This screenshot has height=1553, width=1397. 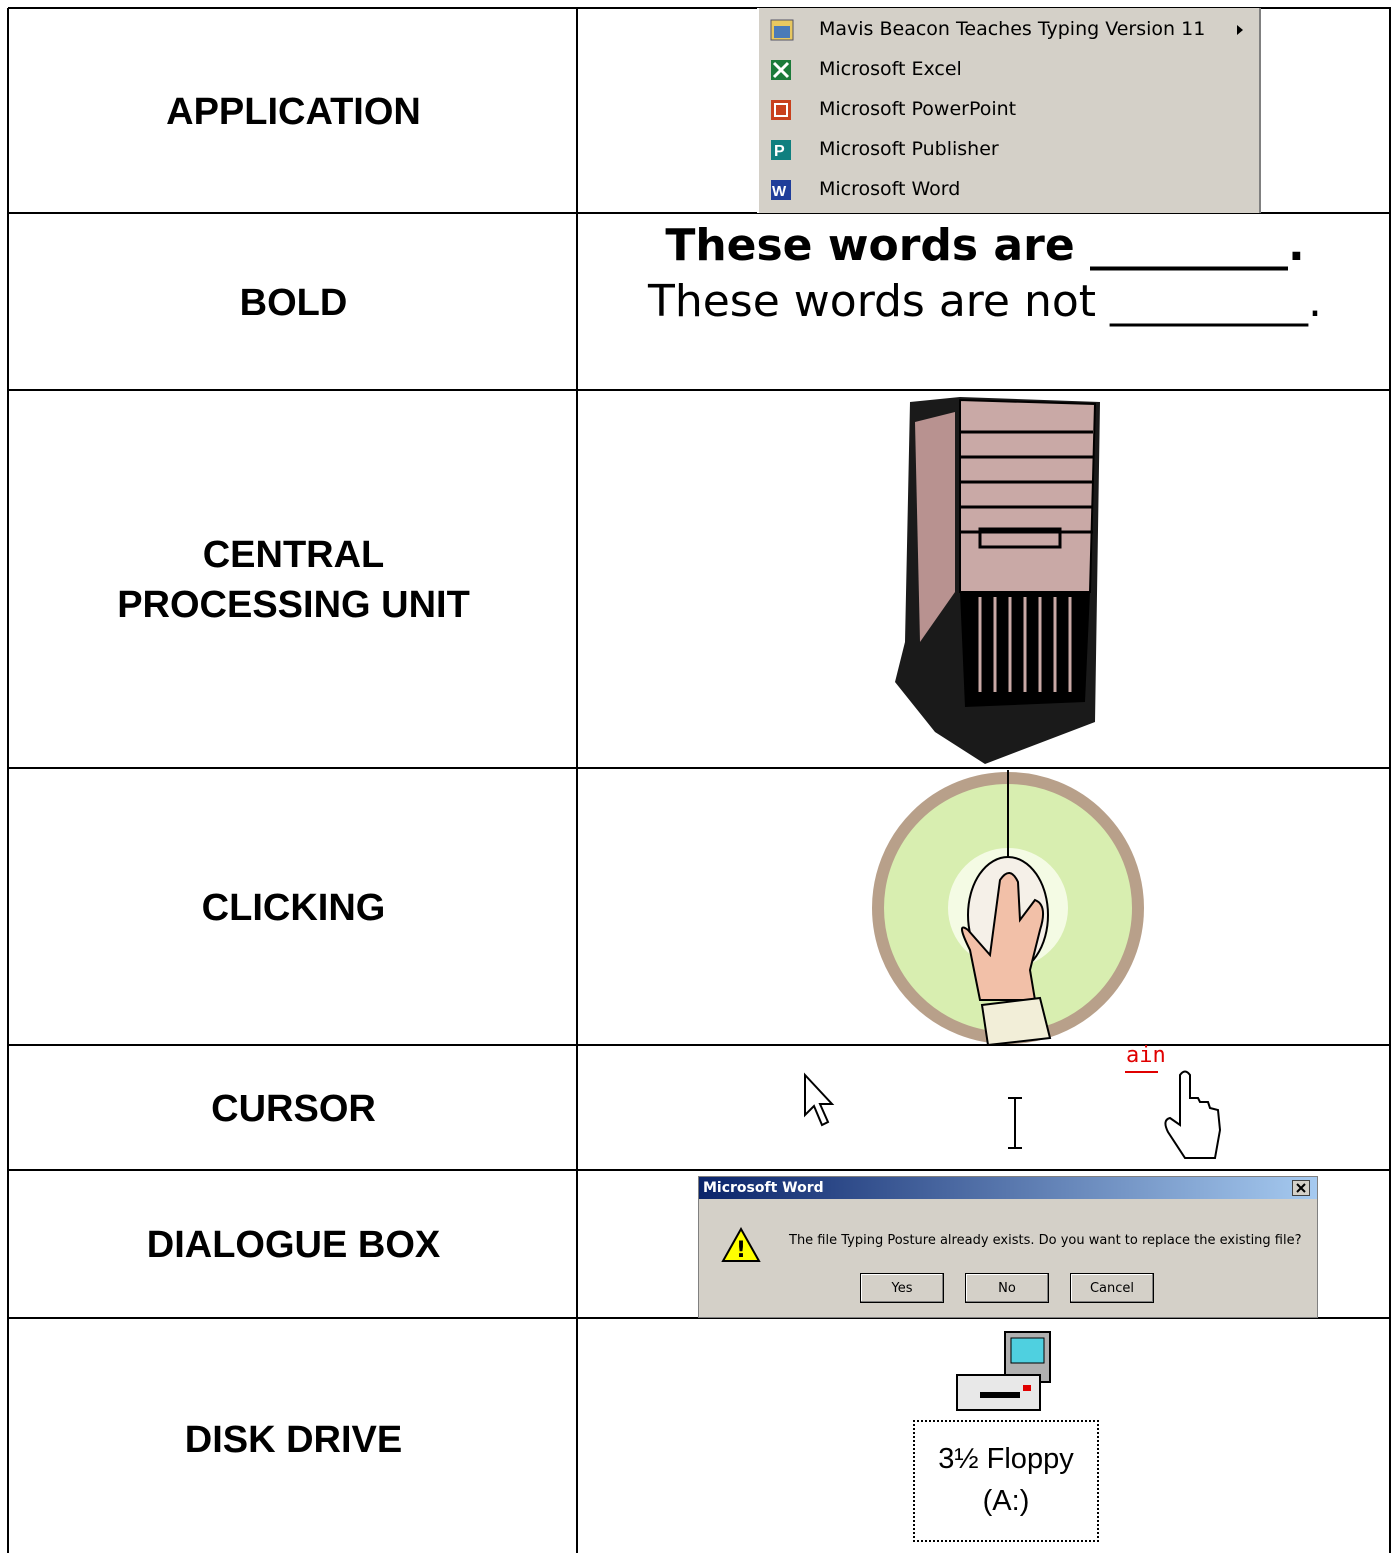 I want to click on term: CENTRAL PROCESSING UNIT, so click(x=293, y=580).